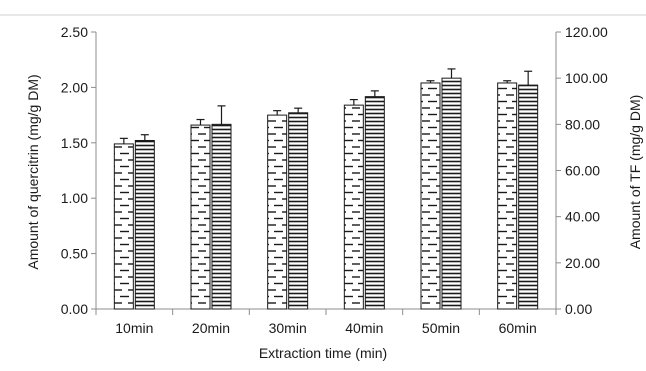 Image resolution: width=646 pixels, height=371 pixels. What do you see at coordinates (74, 87) in the screenshot?
I see `left-tick-label: 2.00` at bounding box center [74, 87].